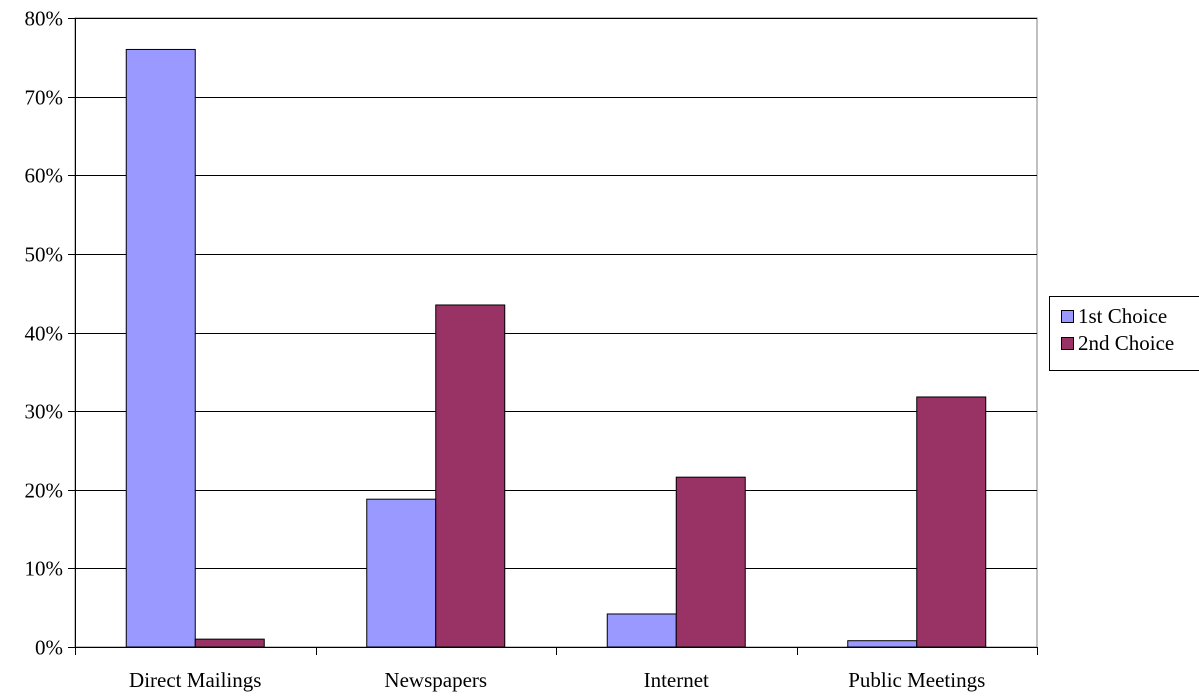 This screenshot has width=1199, height=698. I want to click on legend-box, so click(1124, 333).